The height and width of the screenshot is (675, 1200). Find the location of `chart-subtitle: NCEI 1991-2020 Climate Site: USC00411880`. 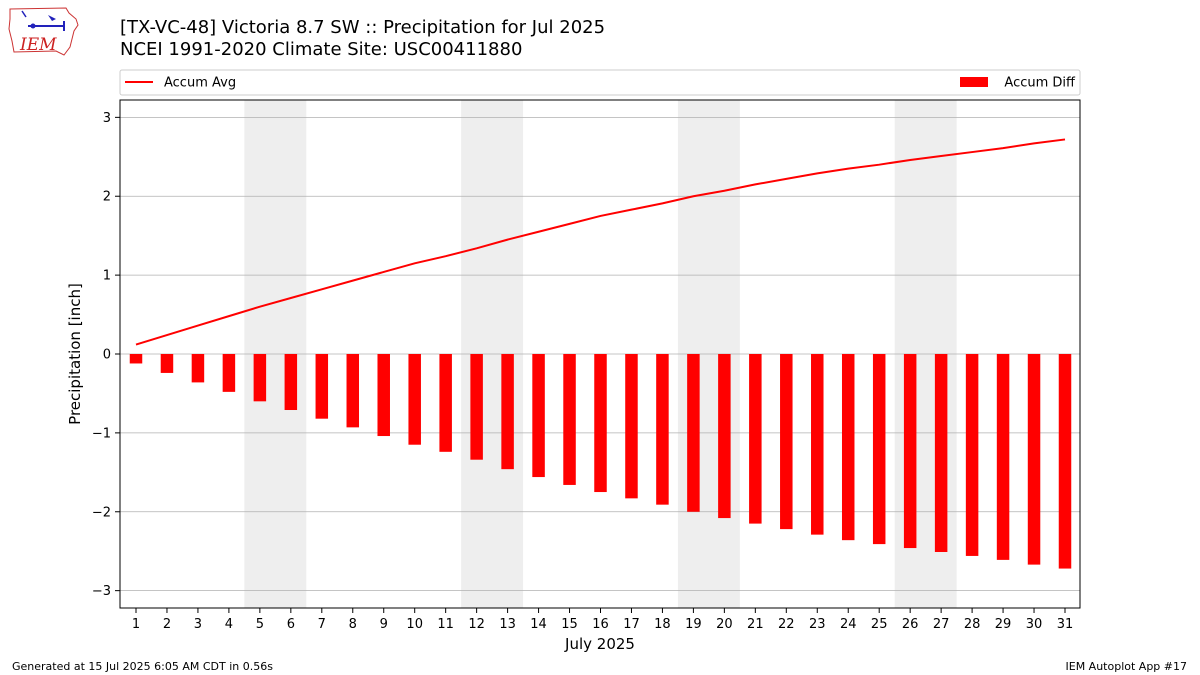

chart-subtitle: NCEI 1991-2020 Climate Site: USC00411880 is located at coordinates (321, 49).